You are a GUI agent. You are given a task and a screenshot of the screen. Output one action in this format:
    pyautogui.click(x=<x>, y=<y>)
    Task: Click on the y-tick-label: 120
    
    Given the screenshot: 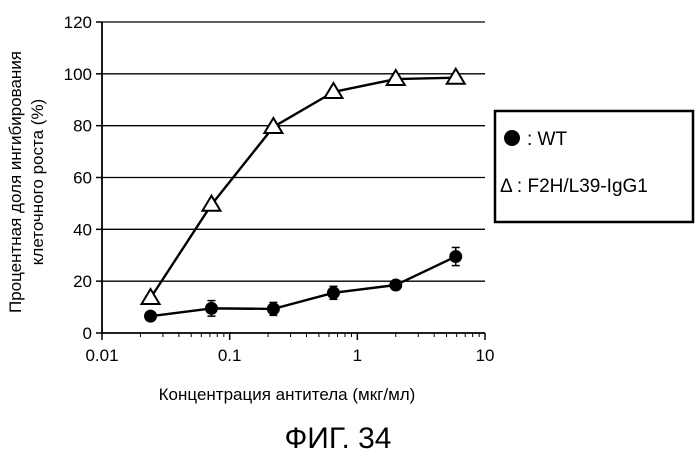 What is the action you would take?
    pyautogui.click(x=78, y=22)
    